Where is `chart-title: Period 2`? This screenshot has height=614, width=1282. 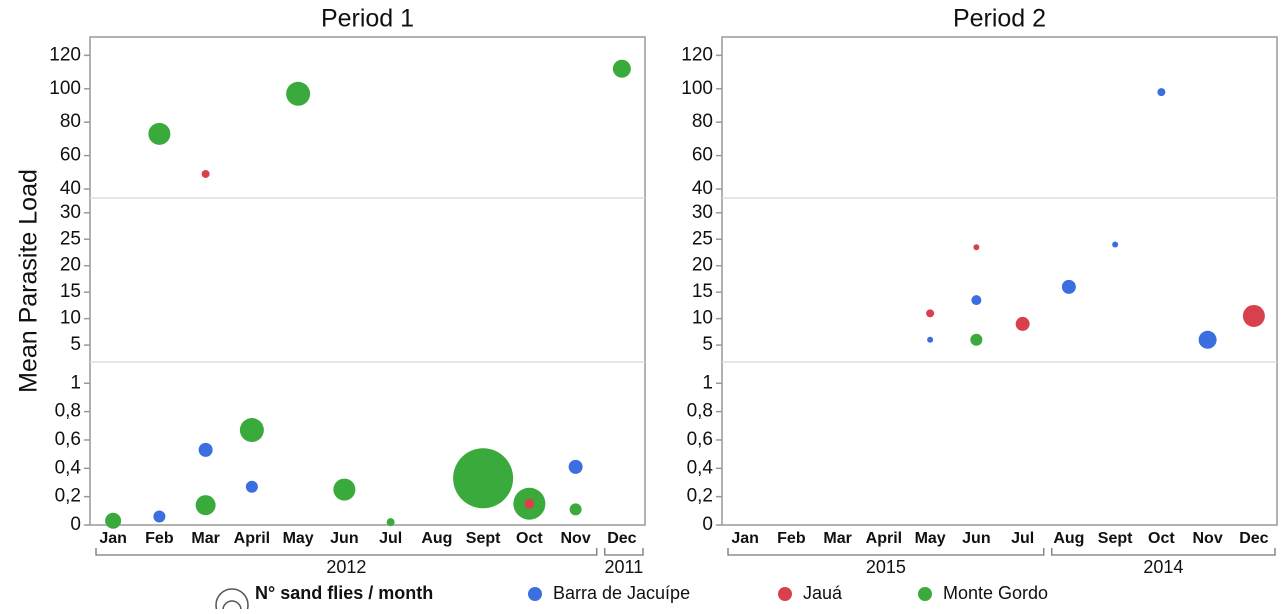 chart-title: Period 2 is located at coordinates (999, 19).